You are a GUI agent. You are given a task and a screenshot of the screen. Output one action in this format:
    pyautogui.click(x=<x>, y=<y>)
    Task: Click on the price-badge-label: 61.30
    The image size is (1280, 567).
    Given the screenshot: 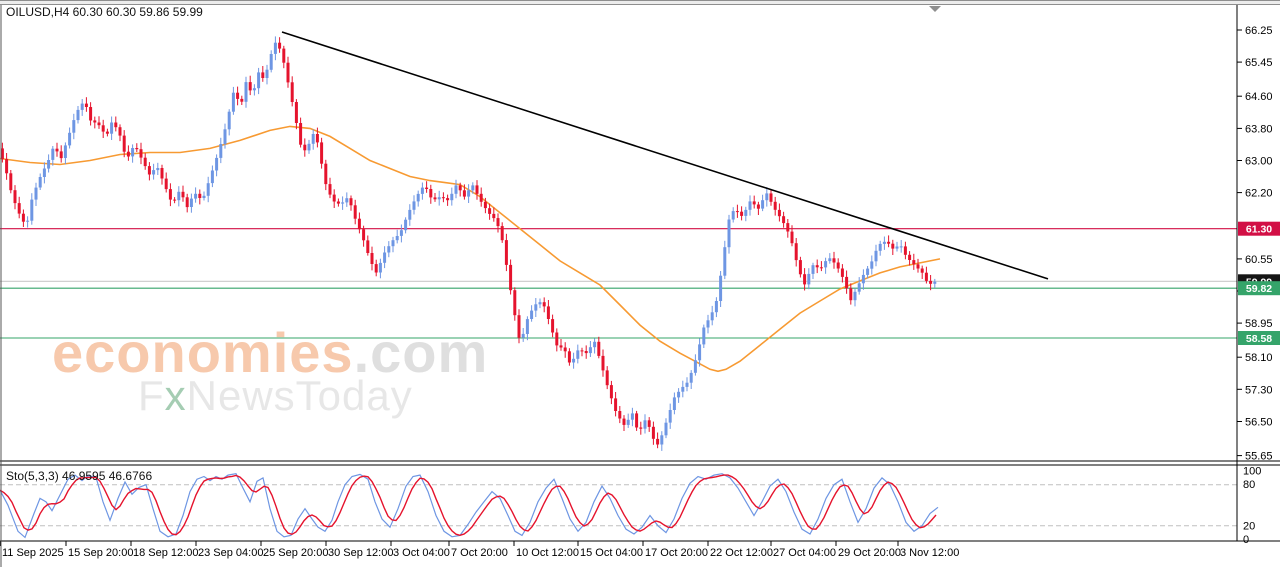 What is the action you would take?
    pyautogui.click(x=1259, y=230)
    